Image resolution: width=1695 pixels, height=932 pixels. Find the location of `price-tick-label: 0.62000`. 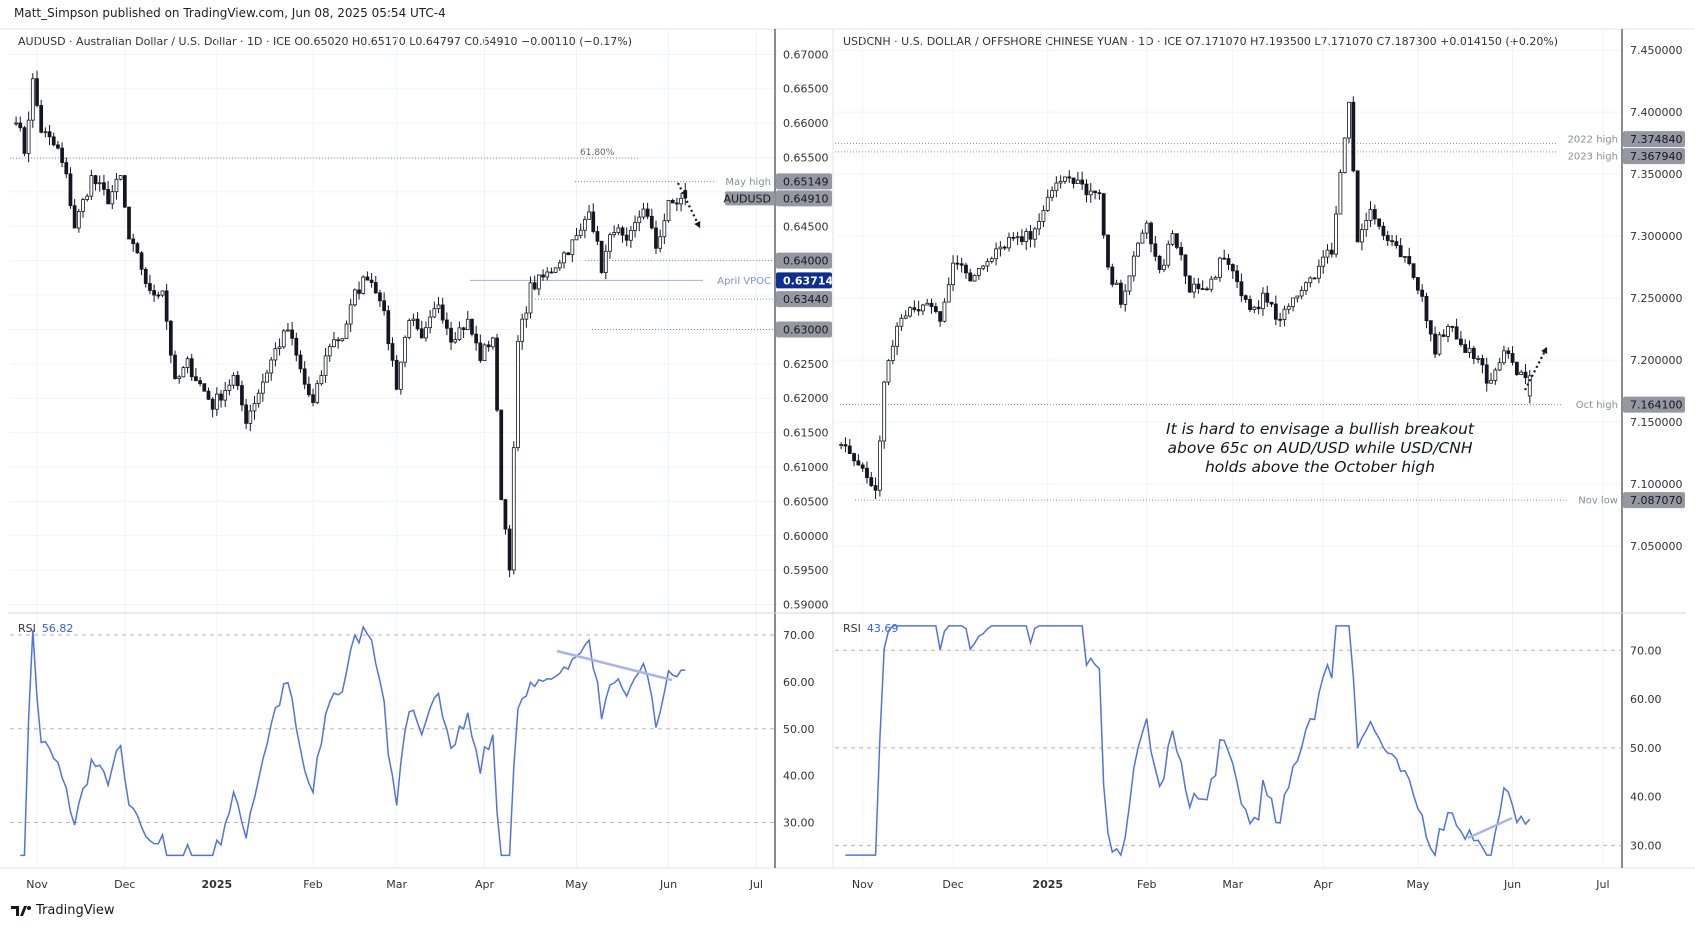

price-tick-label: 0.62000 is located at coordinates (806, 398).